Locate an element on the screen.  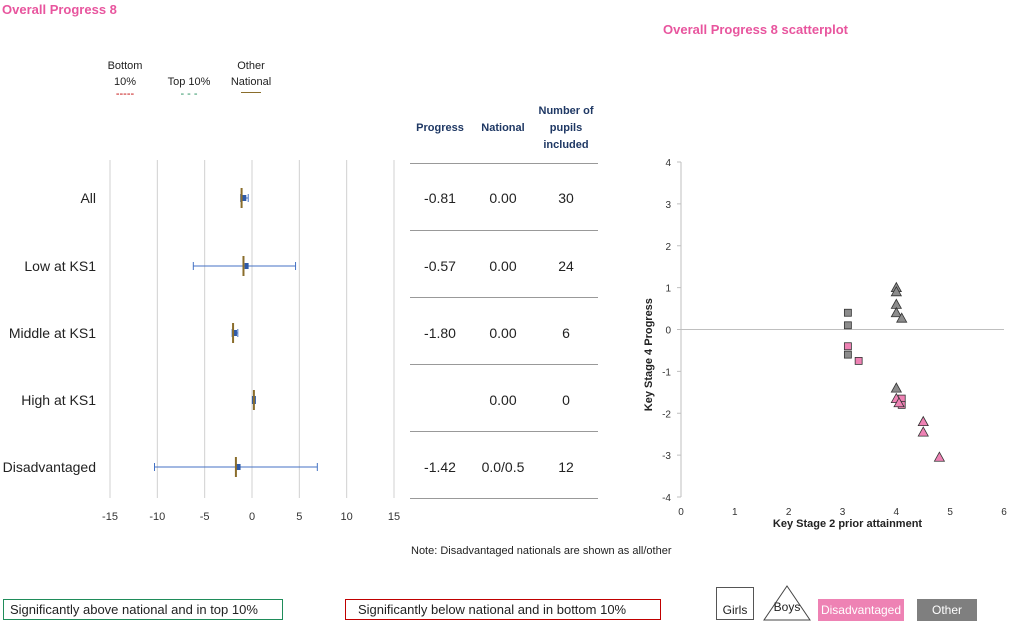
page-title: Overall Progress 8 is located at coordinates (59, 9).